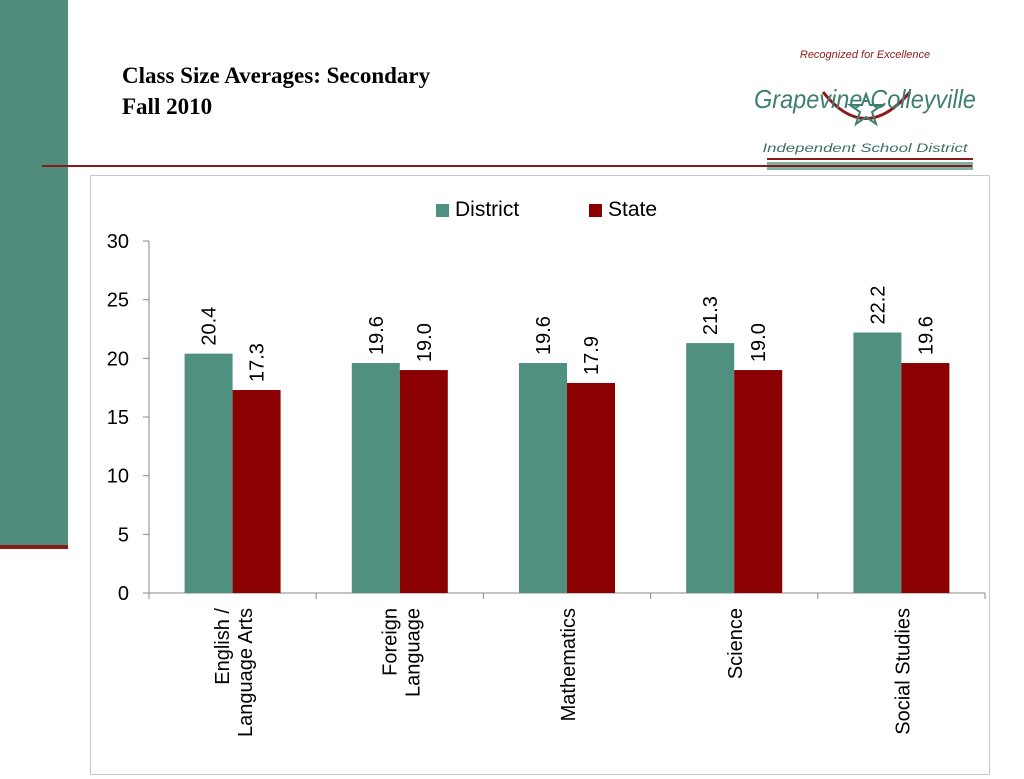  What do you see at coordinates (903, 671) in the screenshot?
I see `category-label: Social Studies` at bounding box center [903, 671].